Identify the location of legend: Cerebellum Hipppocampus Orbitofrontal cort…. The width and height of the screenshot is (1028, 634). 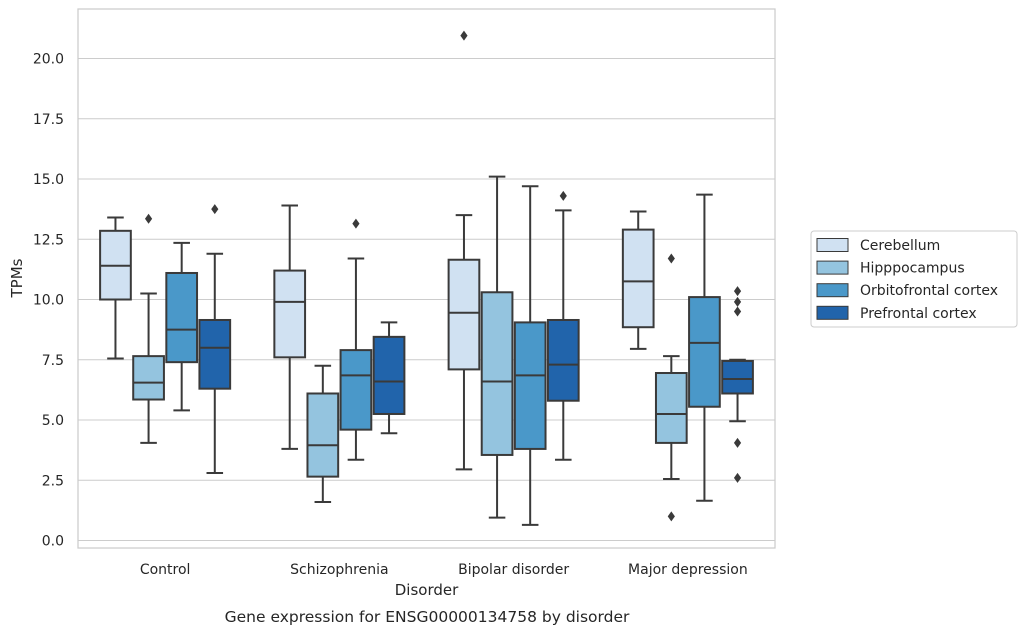
(914, 279).